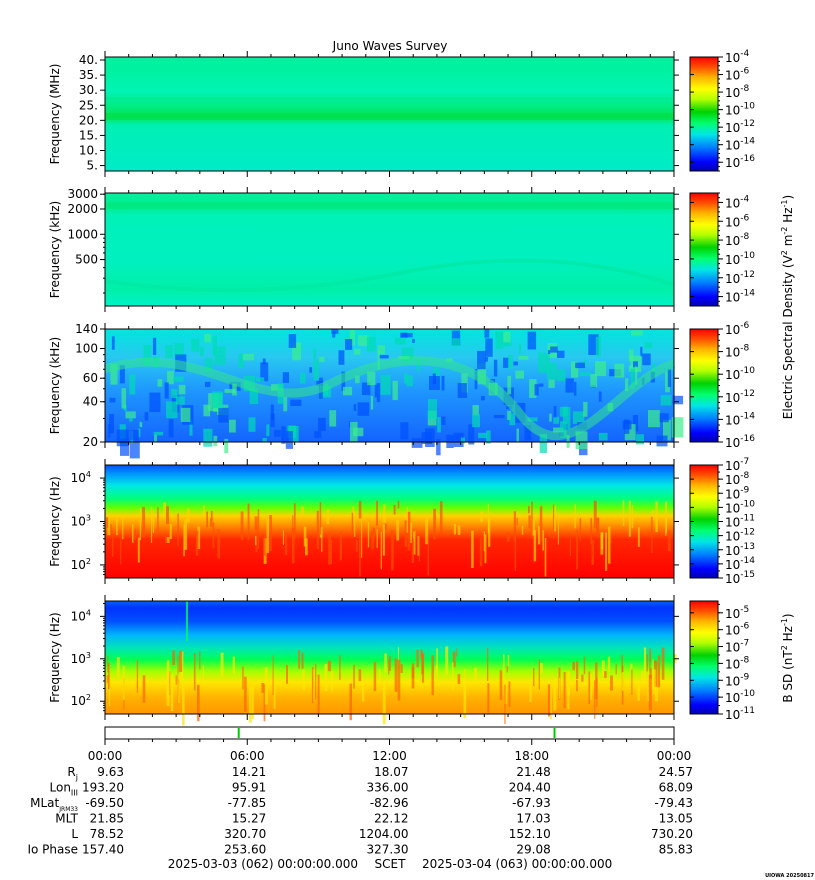 The image size is (815, 880). I want to click on band-2000khz, so click(389, 205).